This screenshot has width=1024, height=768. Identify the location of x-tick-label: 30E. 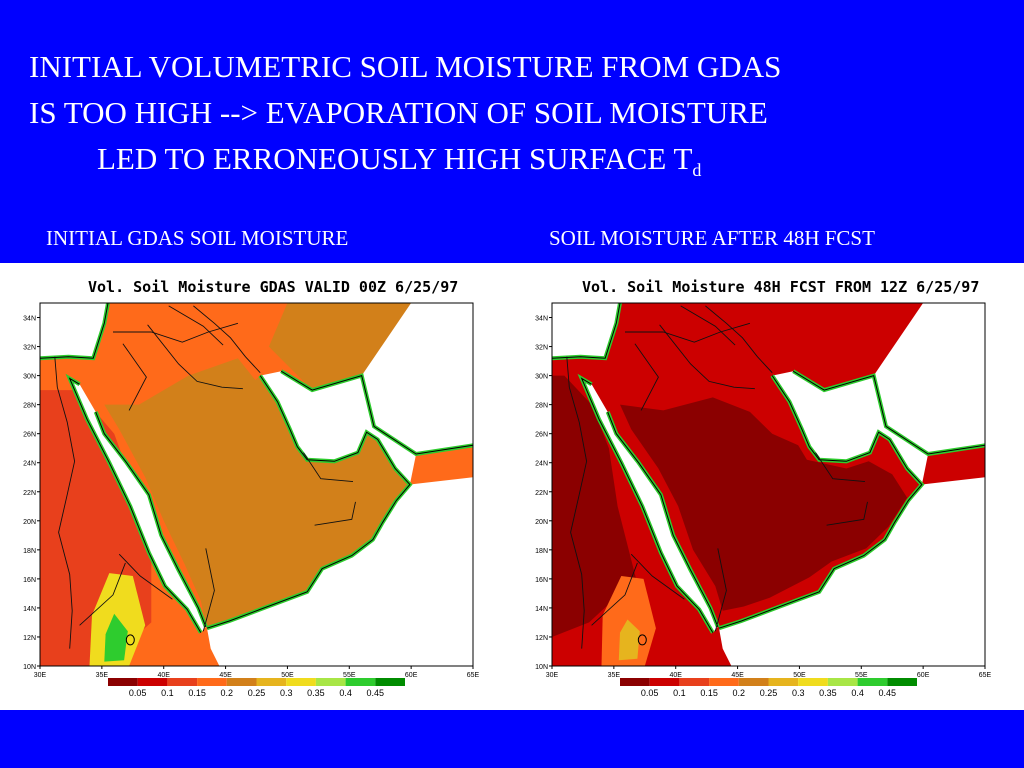
(552, 675).